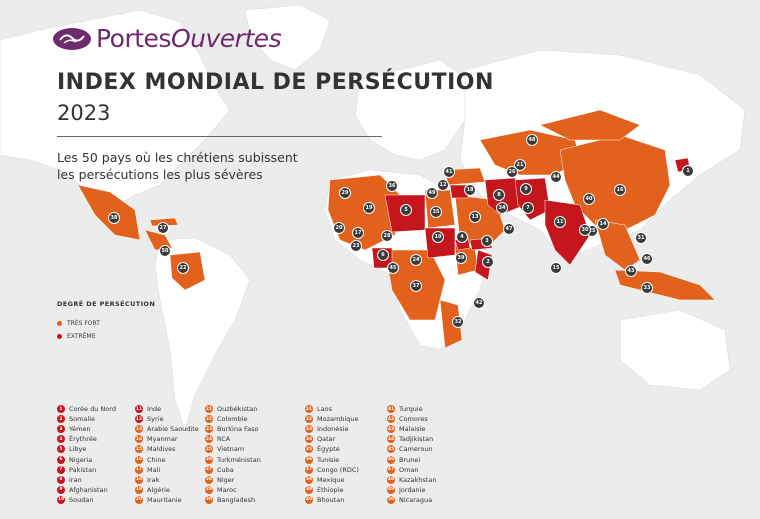 This screenshot has width=760, height=519. What do you see at coordinates (358, 233) in the screenshot?
I see `map-rank-badge: 17` at bounding box center [358, 233].